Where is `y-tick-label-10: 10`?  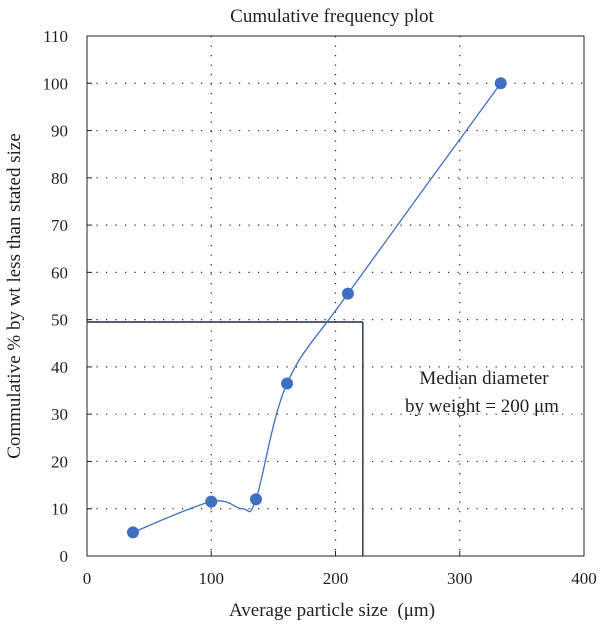
y-tick-label-10: 10 is located at coordinates (59, 509).